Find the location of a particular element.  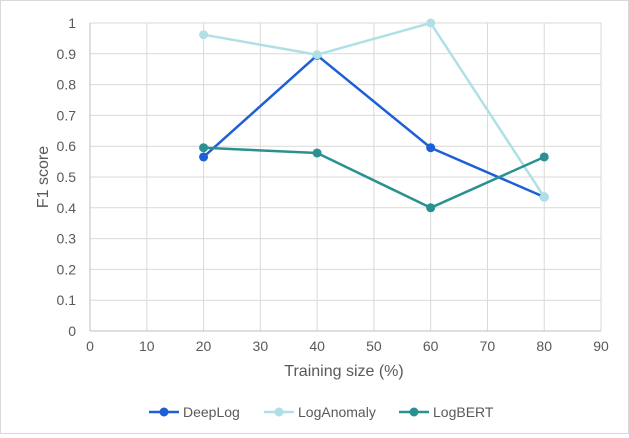

y-tick-label: 0.4 is located at coordinates (67, 208).